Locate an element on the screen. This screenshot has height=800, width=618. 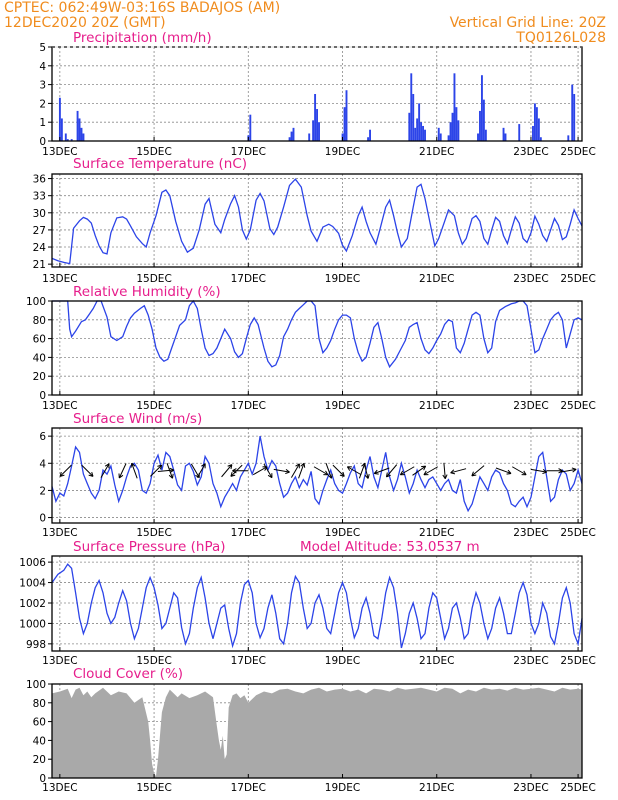
panel-title: Precipitation (mm/h) is located at coordinates (142, 38).